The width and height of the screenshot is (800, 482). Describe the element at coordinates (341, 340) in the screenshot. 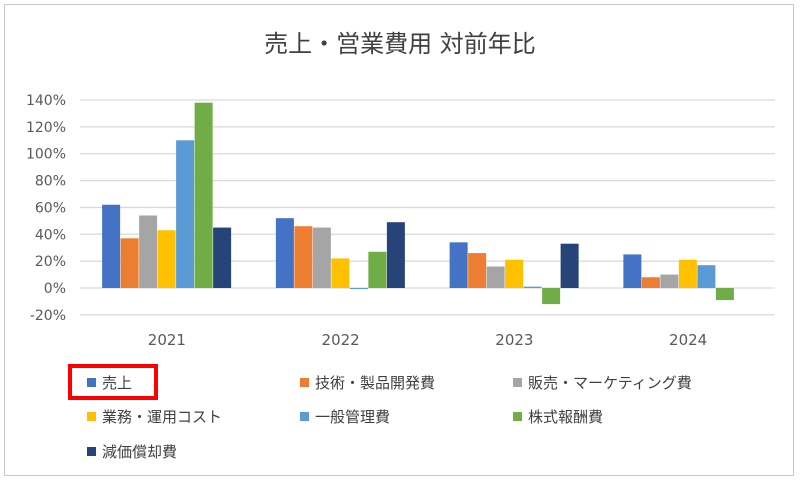

I see `x-tick-label: 2022` at that location.